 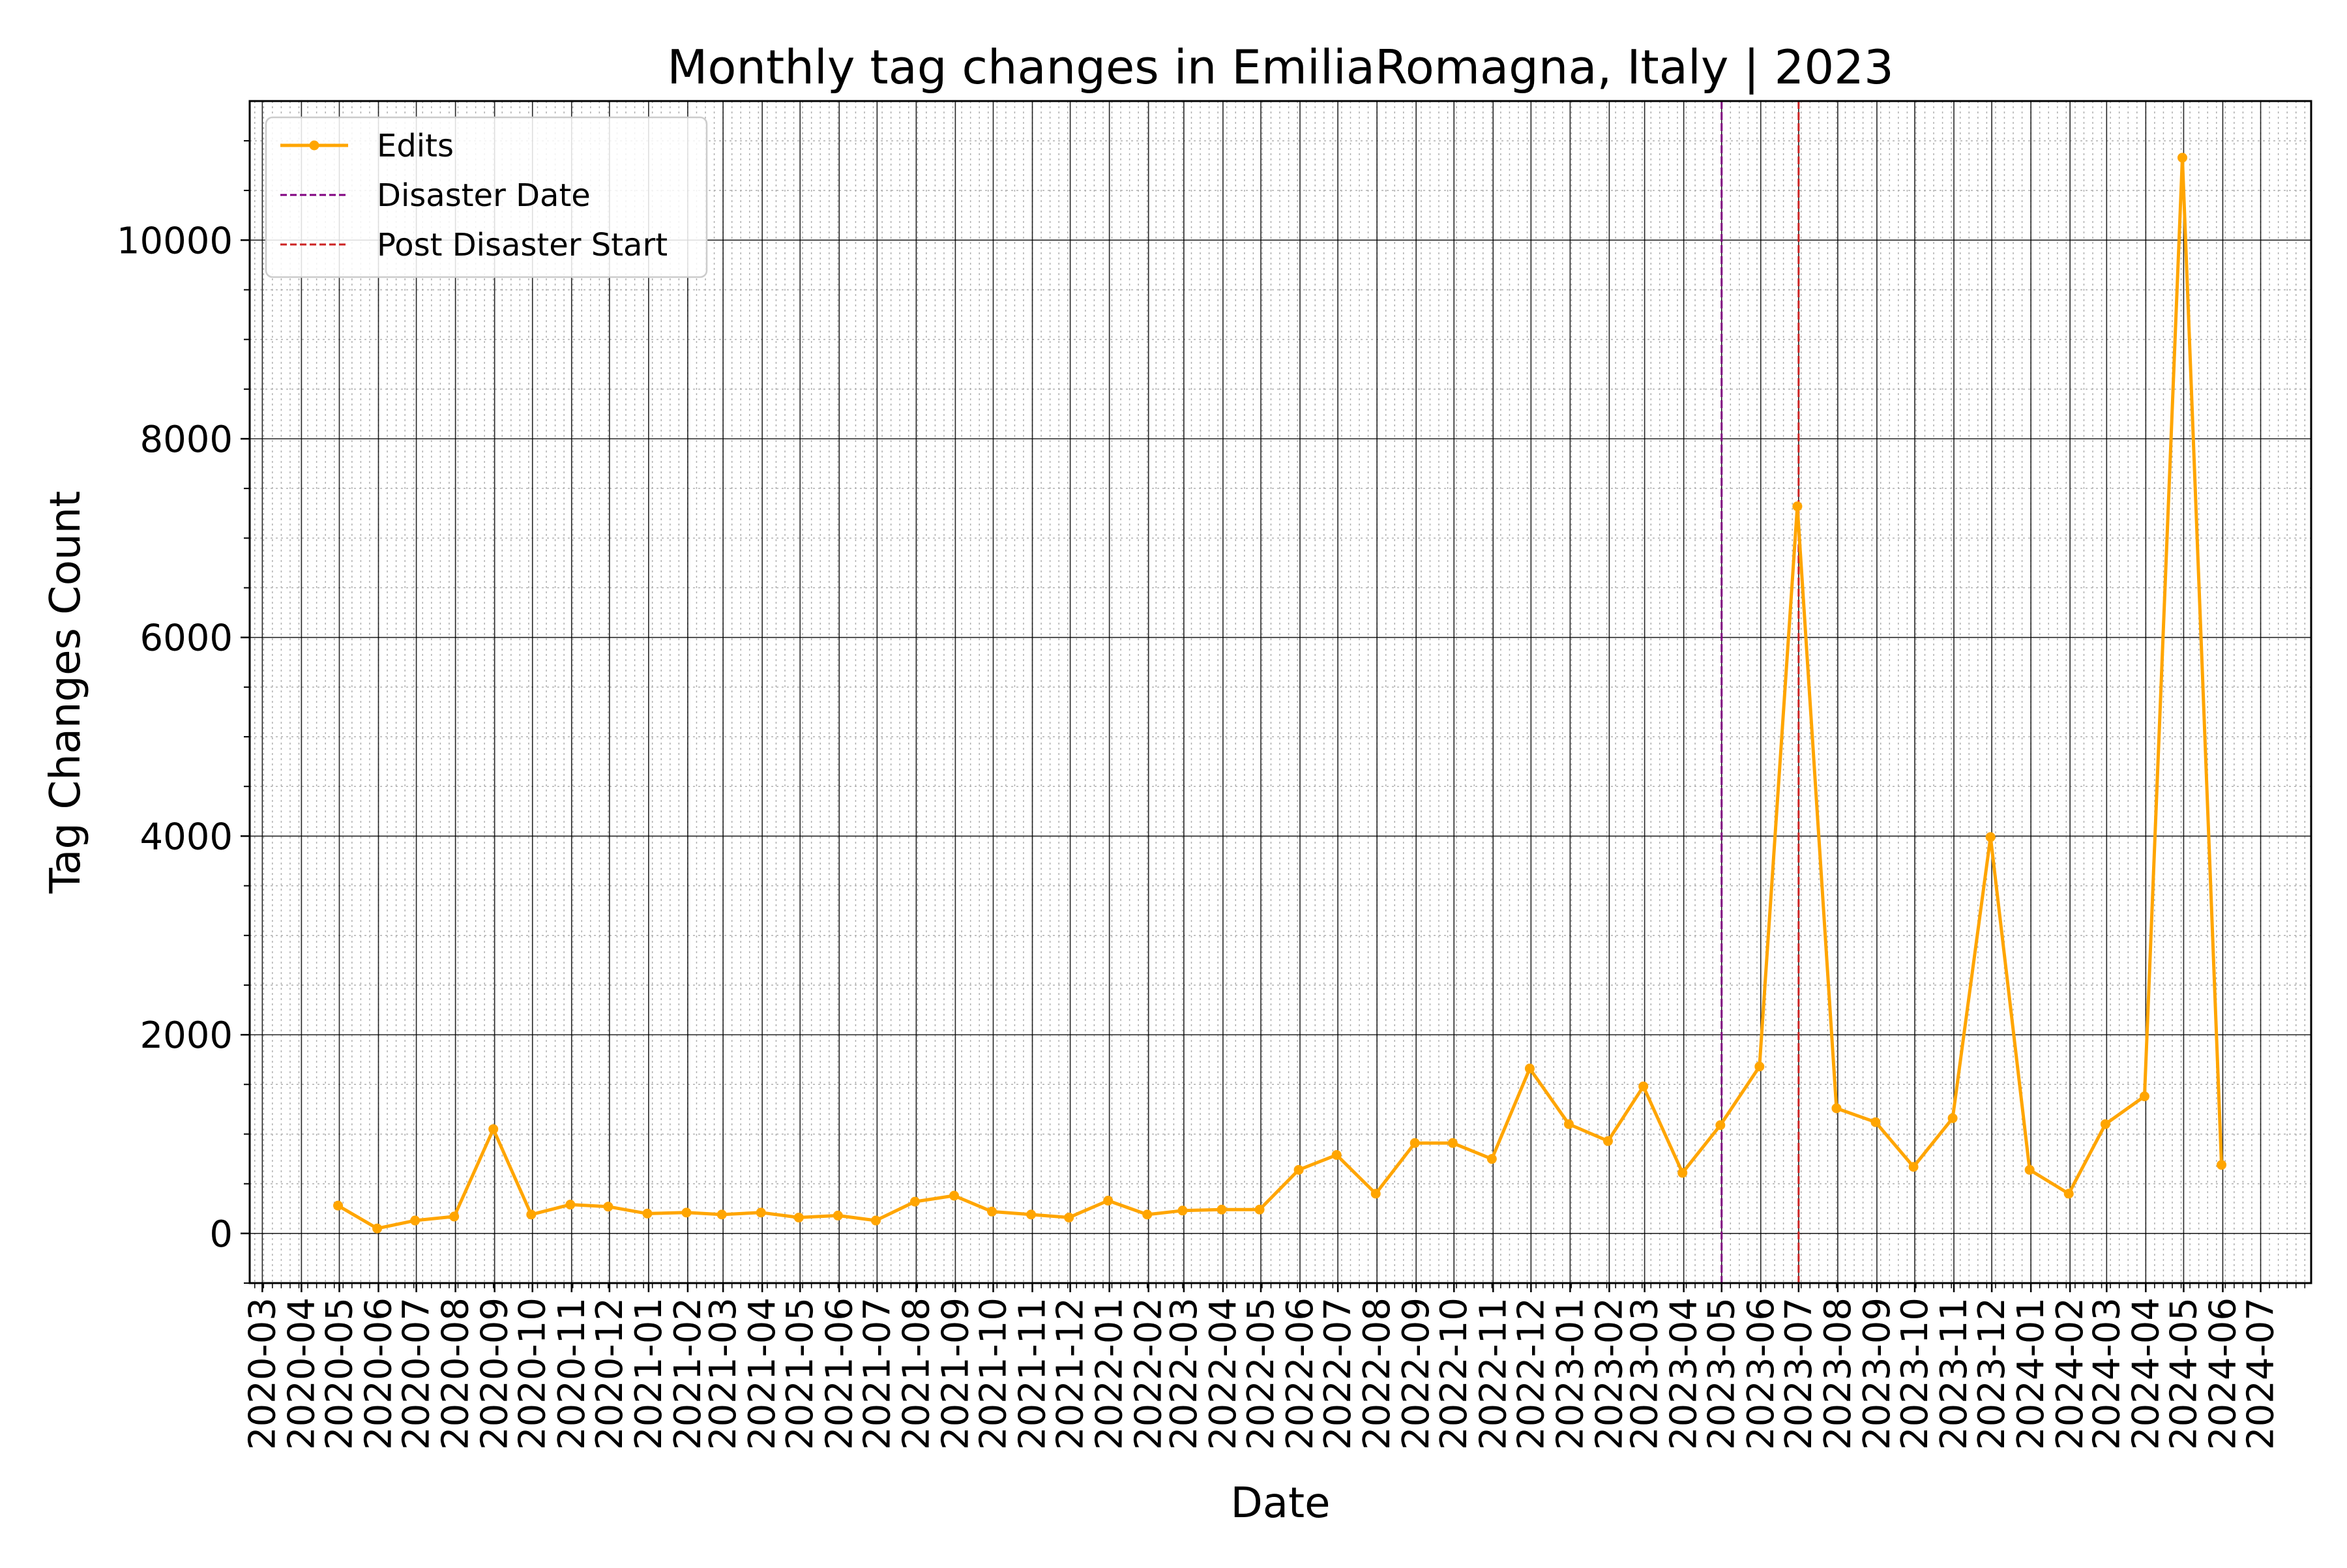 What do you see at coordinates (723, 1374) in the screenshot?
I see `x-tick-label: 2021-03` at bounding box center [723, 1374].